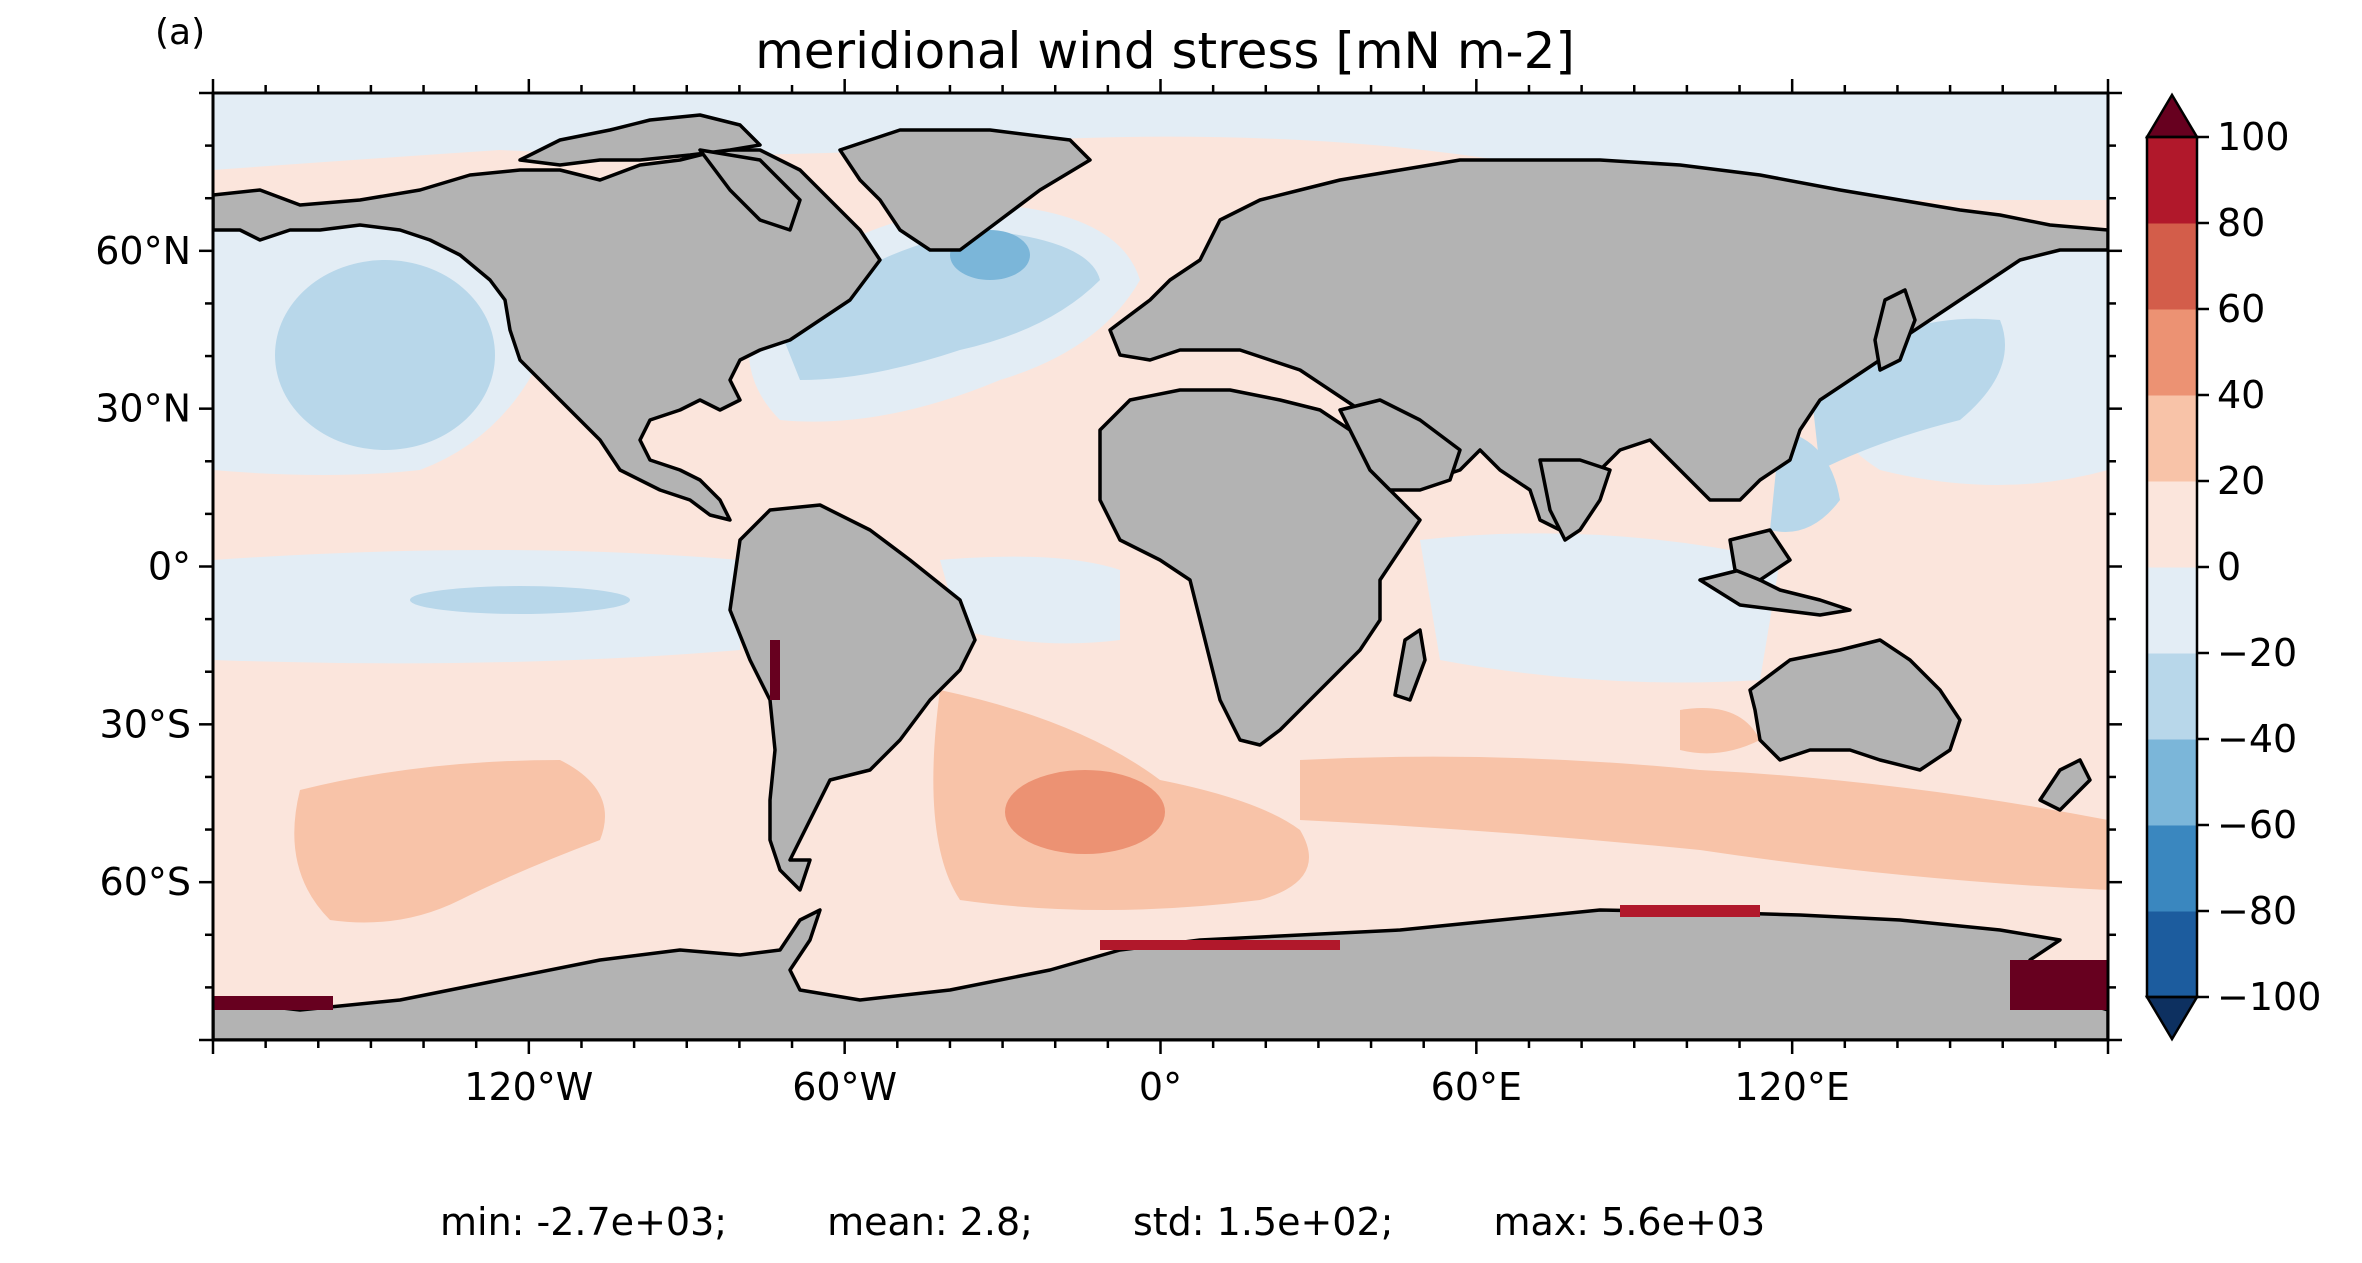 The height and width of the screenshot is (1263, 2362). I want to click on hotspot-antarctica-east, so click(1690, 911).